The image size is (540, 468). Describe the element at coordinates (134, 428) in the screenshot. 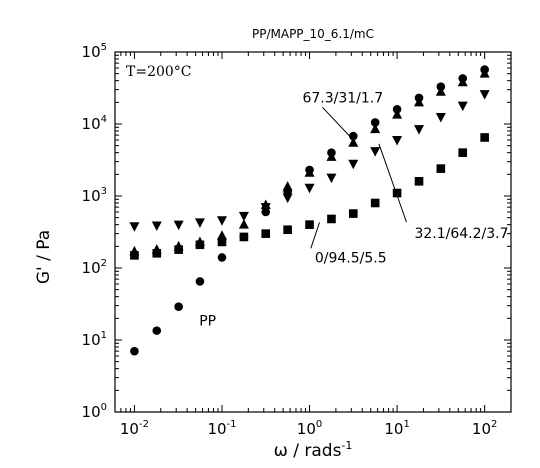

I see `x-tick-label: 10⁻²` at that location.